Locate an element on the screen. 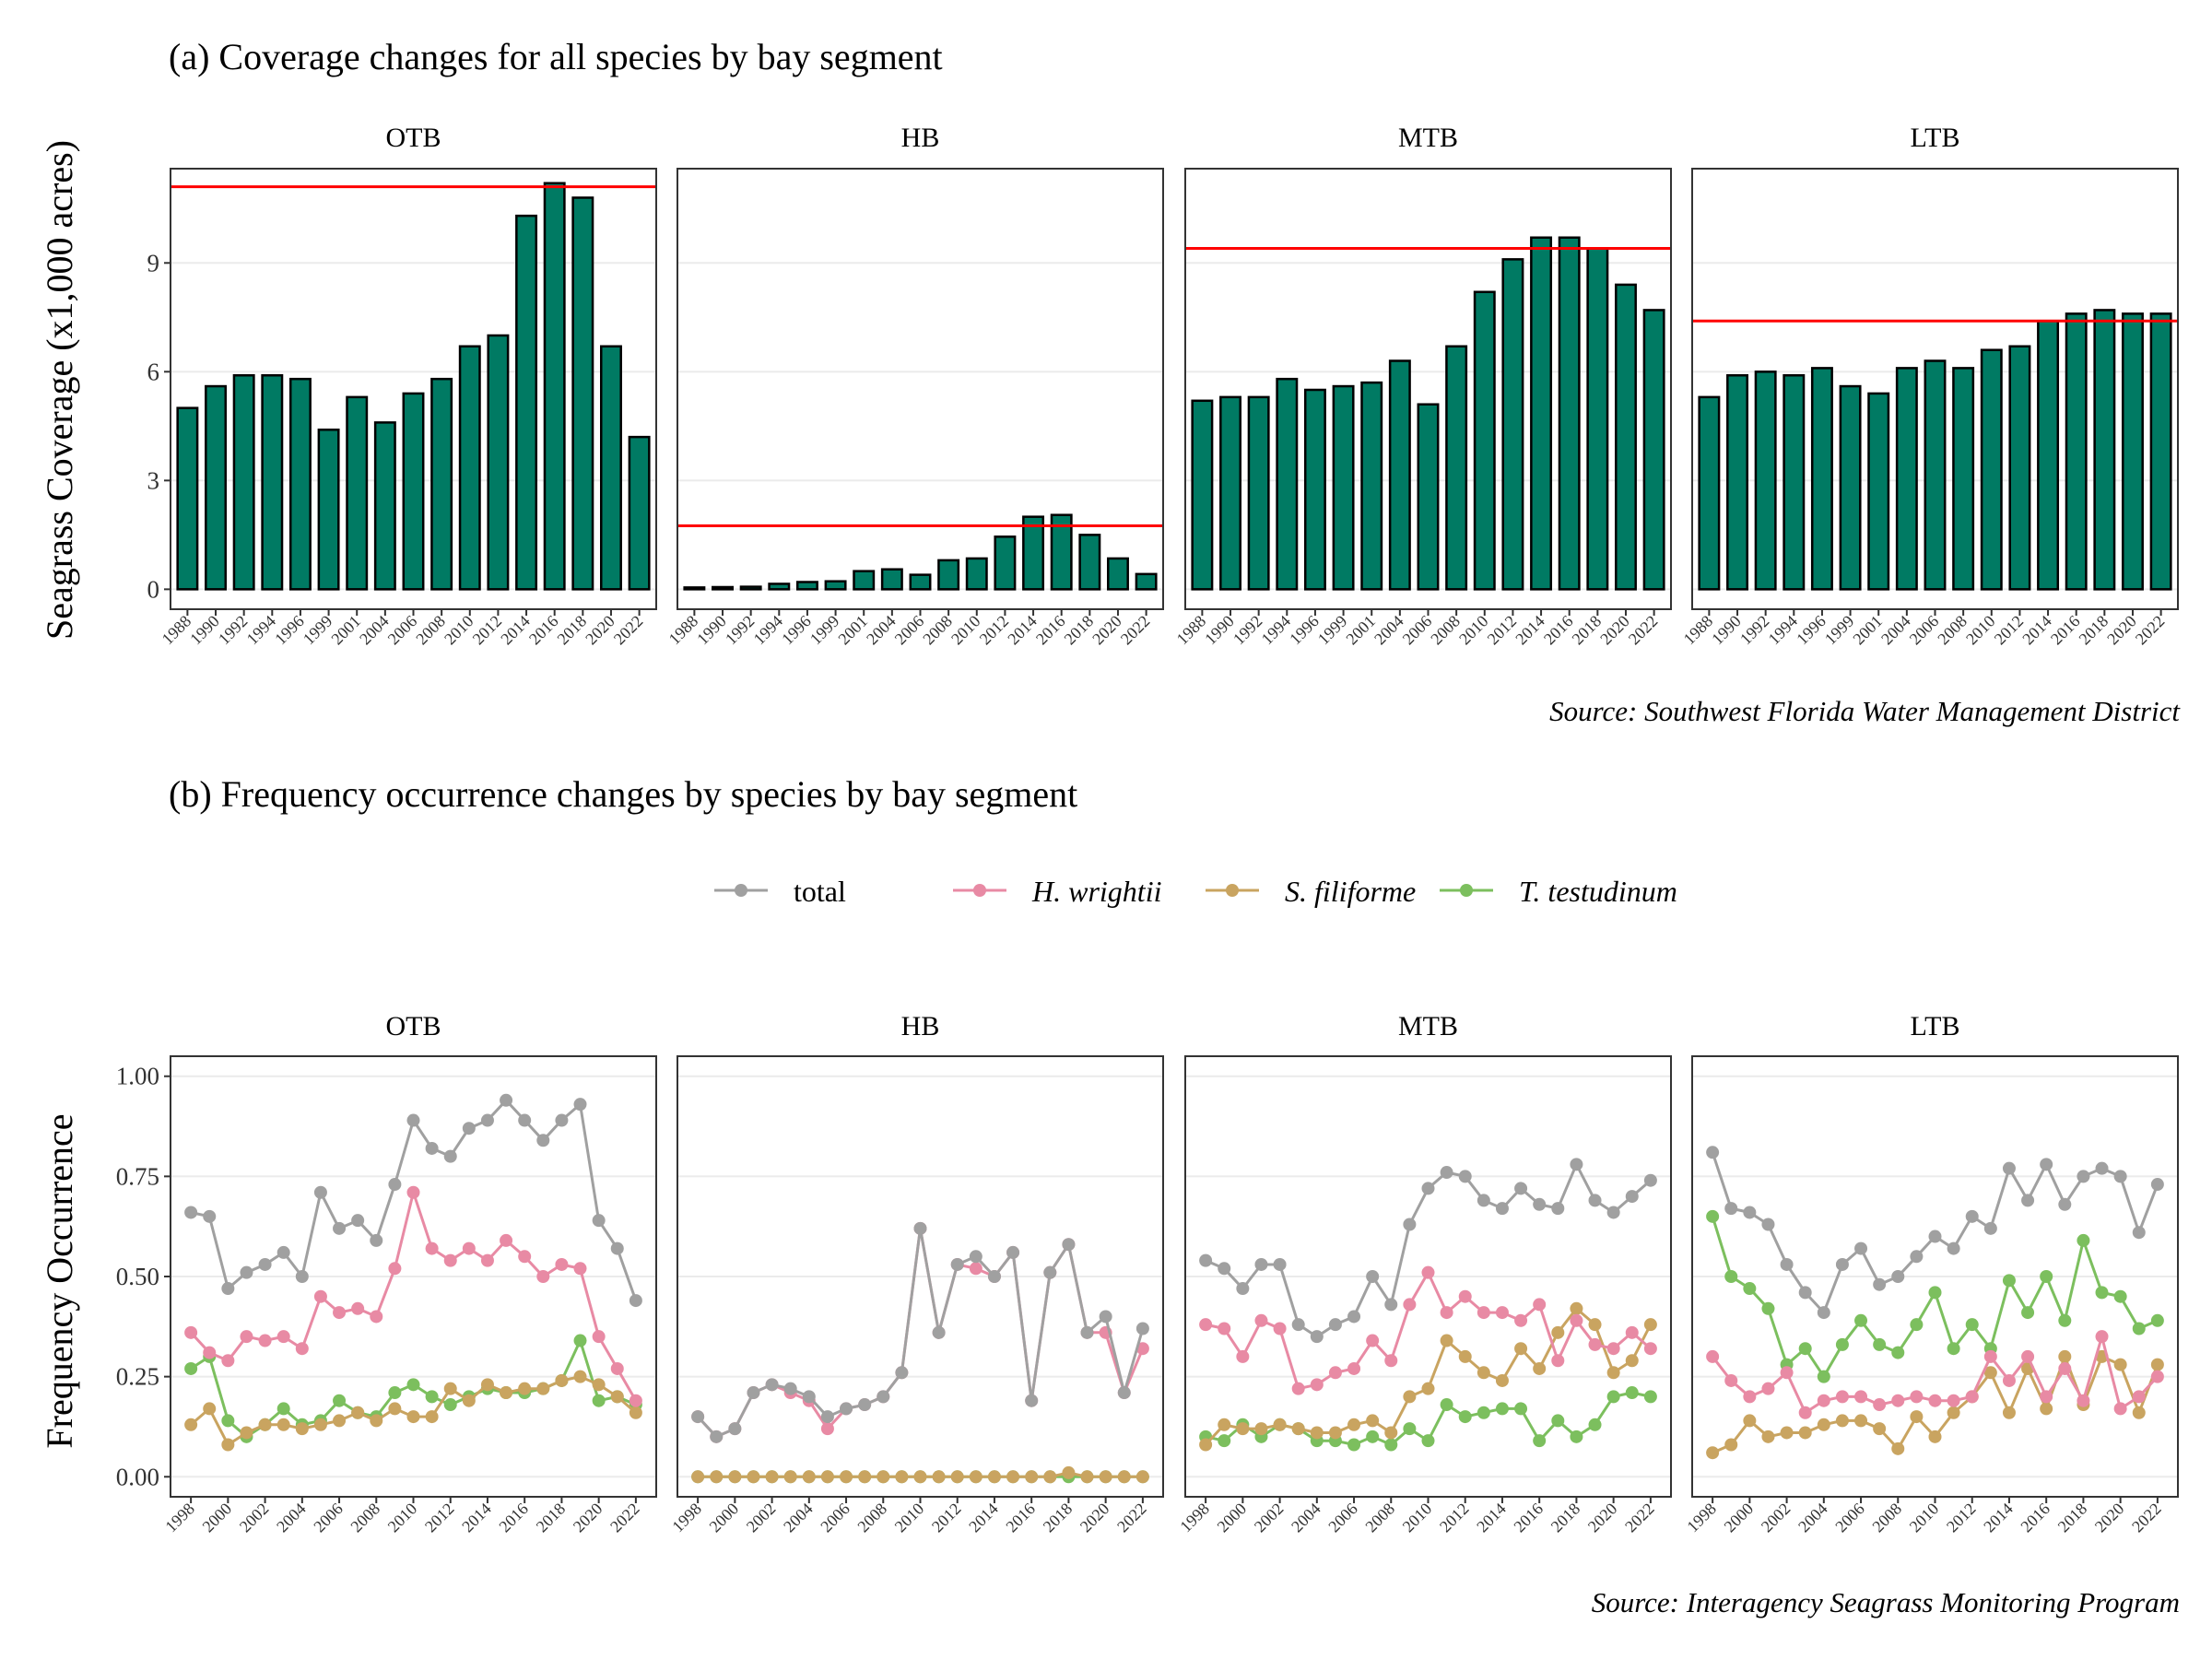  facet-label: HB is located at coordinates (920, 1026).